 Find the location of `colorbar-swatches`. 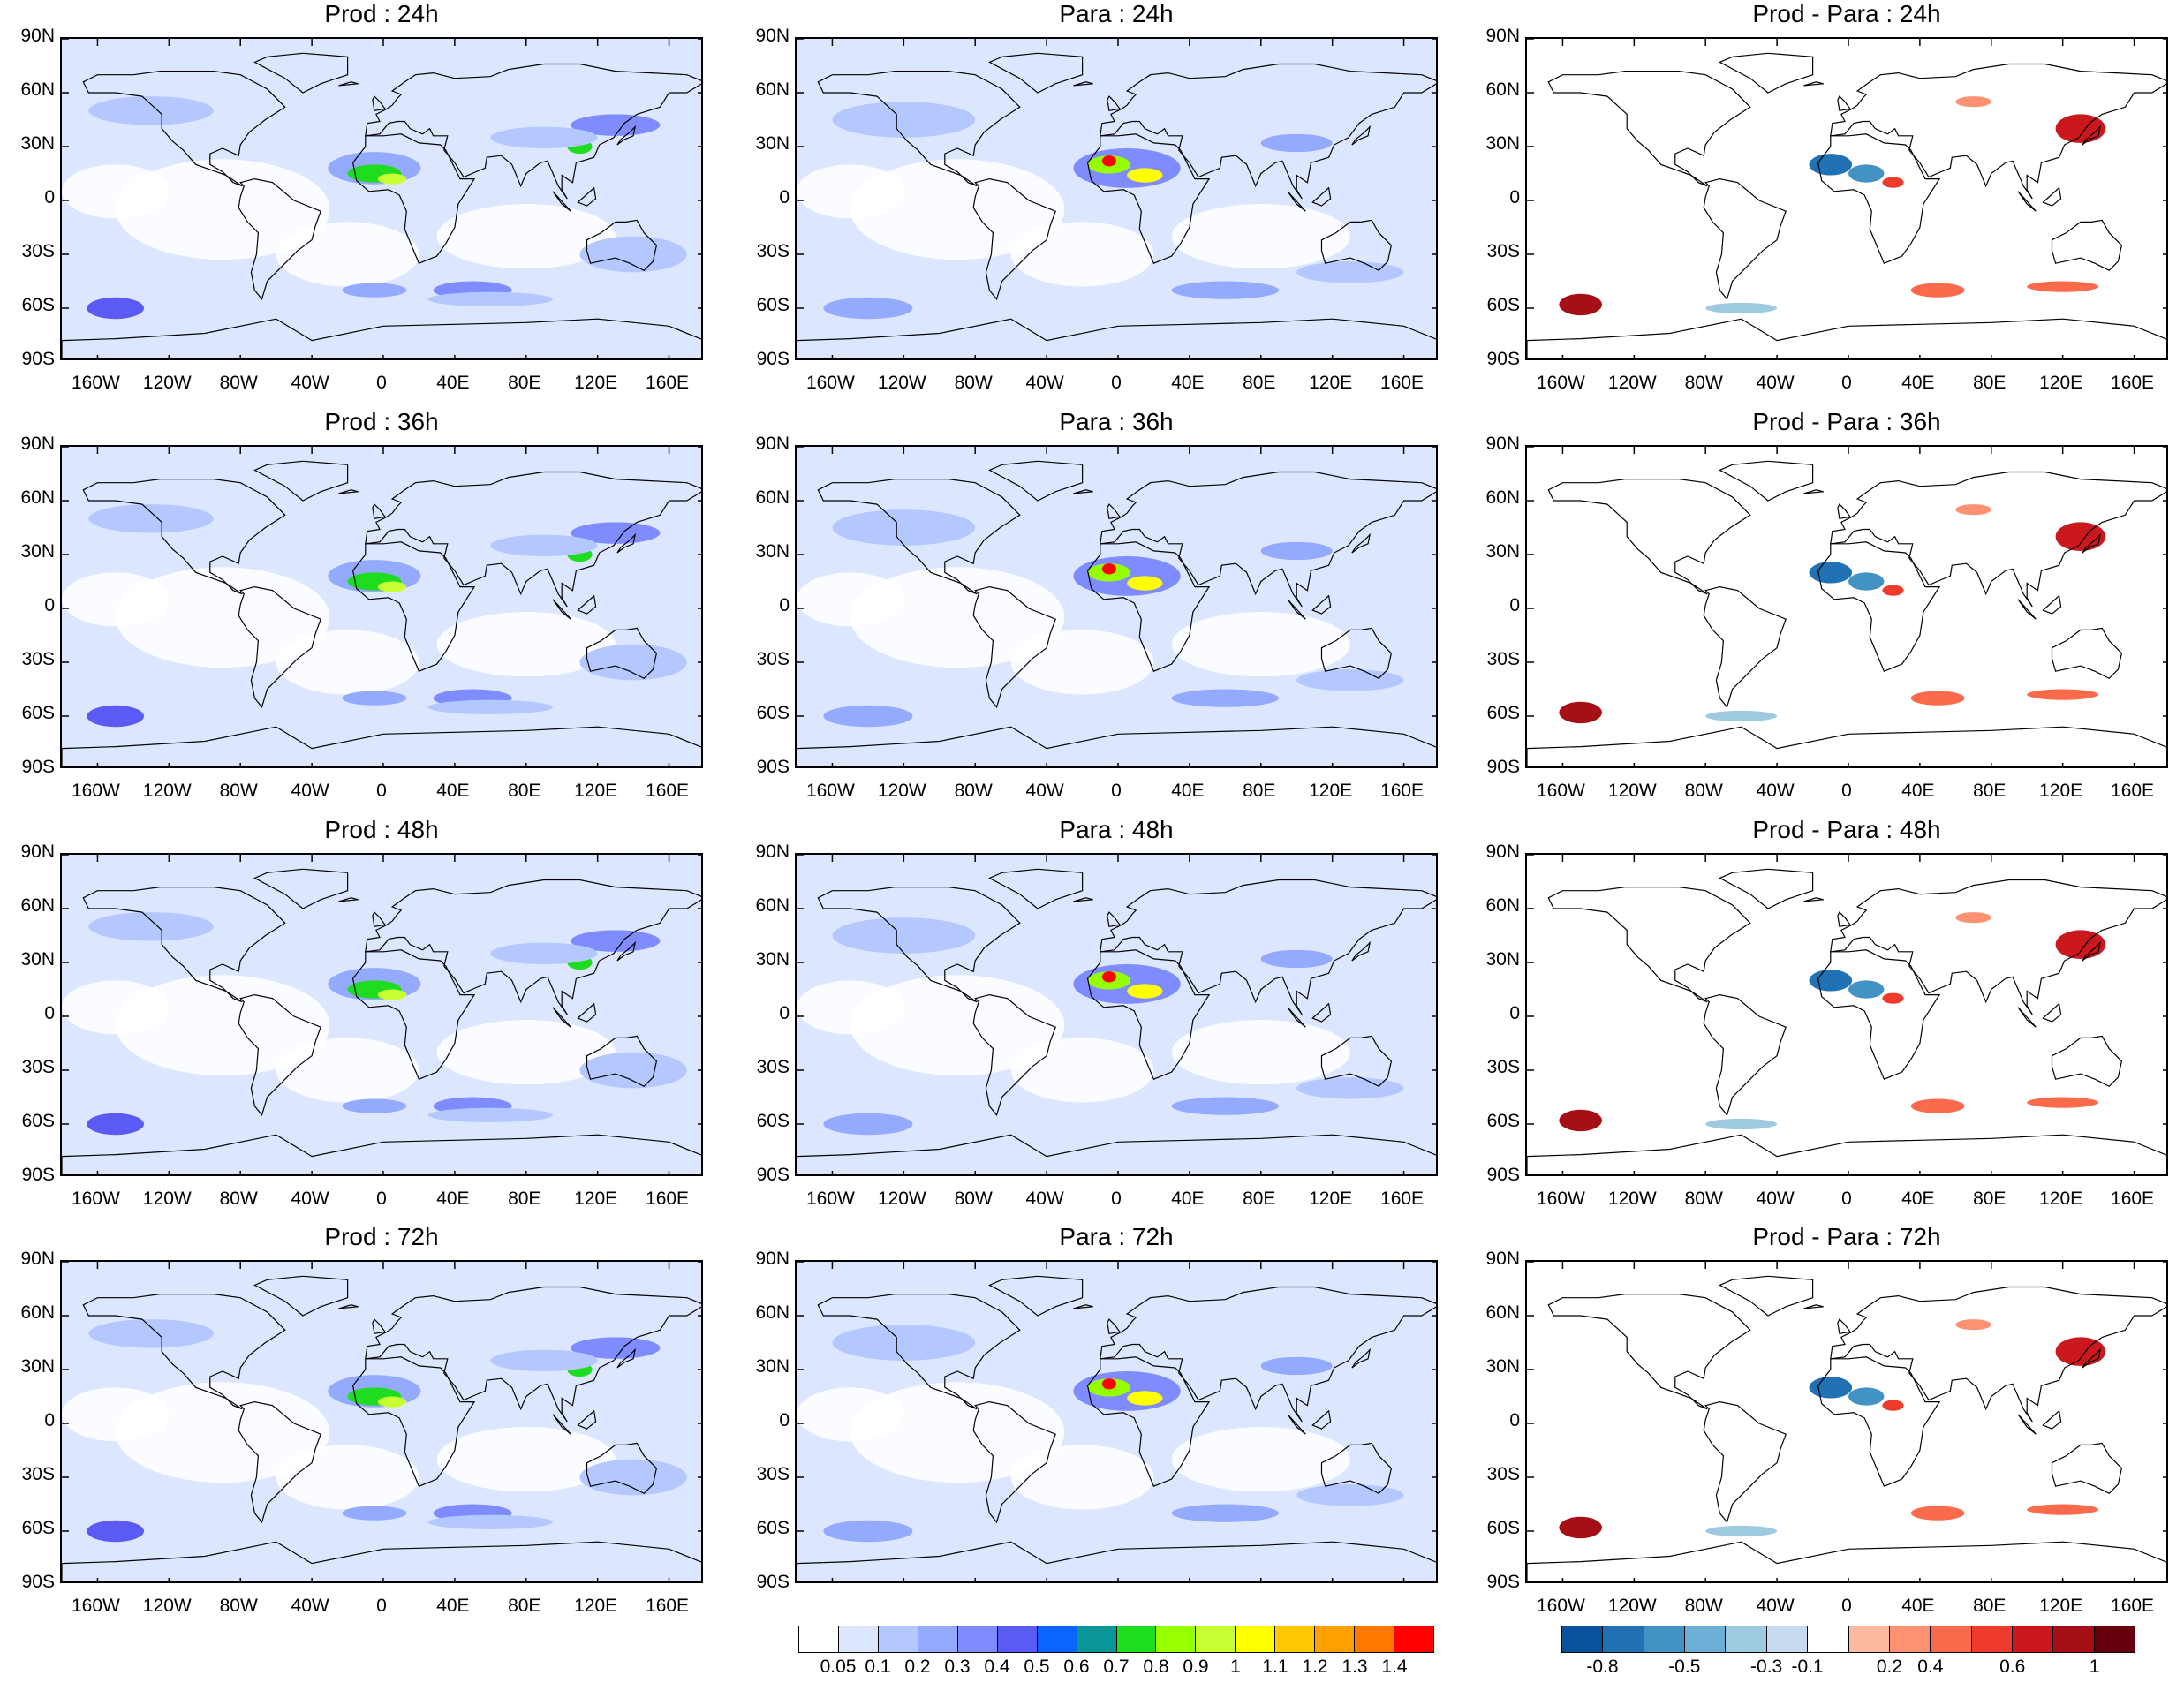

colorbar-swatches is located at coordinates (1848, 1639).